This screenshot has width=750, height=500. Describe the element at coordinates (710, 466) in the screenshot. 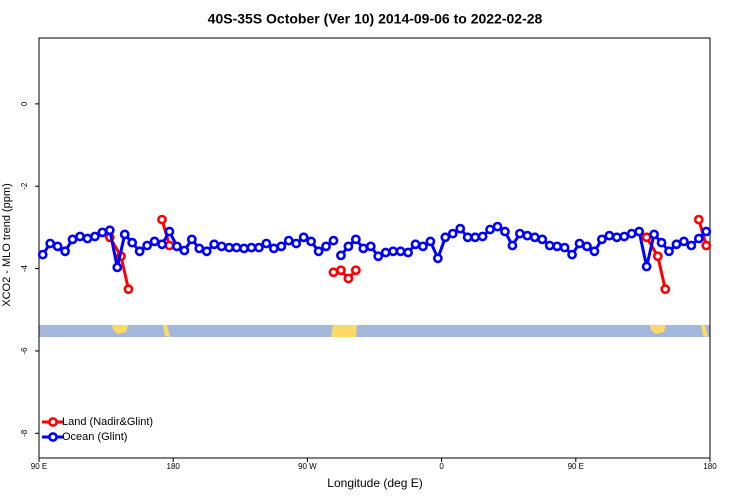

I see `x-tick-label: 180` at that location.